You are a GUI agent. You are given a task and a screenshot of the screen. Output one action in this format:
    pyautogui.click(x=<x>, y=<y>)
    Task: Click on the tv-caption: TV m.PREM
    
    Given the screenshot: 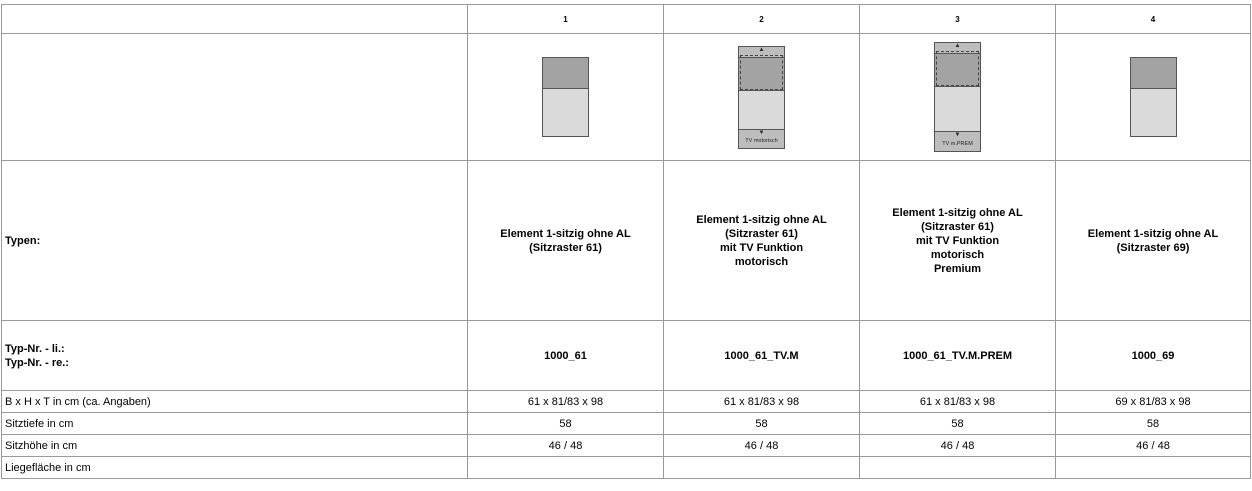 What is the action you would take?
    pyautogui.click(x=957, y=144)
    